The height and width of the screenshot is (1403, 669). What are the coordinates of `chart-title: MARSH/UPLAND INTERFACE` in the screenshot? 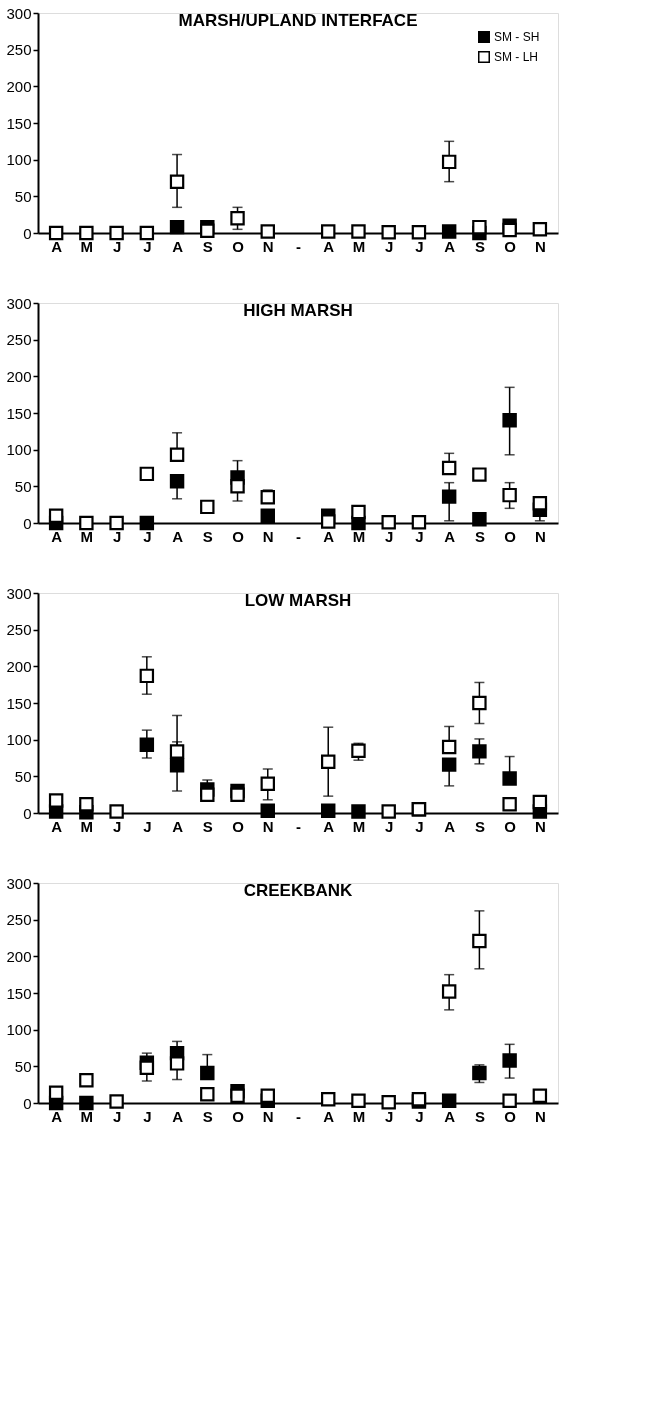 It's located at (298, 20).